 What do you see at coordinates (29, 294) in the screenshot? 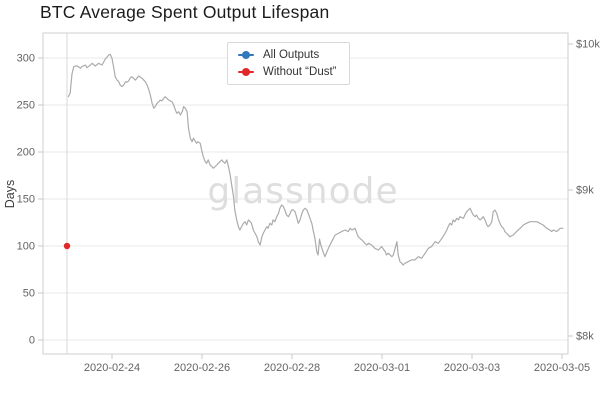
I see `y-tick-label: 50` at bounding box center [29, 294].